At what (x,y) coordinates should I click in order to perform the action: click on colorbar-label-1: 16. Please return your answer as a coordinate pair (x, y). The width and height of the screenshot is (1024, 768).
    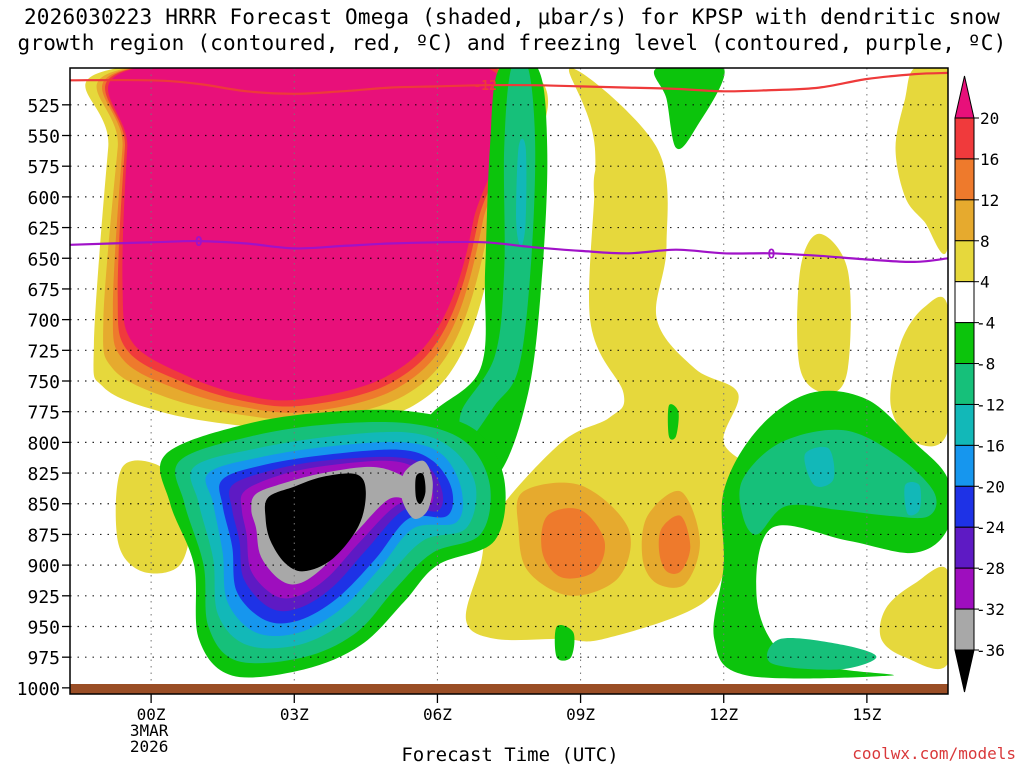
    Looking at the image, I should click on (989, 159).